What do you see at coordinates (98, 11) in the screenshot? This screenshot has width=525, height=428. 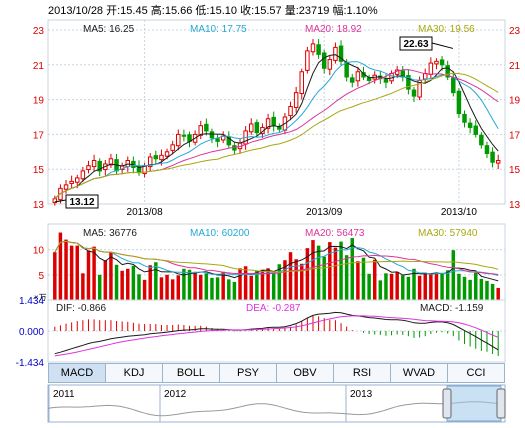 I see `header-date-open: 2013/10/28 开:15.45` at bounding box center [98, 11].